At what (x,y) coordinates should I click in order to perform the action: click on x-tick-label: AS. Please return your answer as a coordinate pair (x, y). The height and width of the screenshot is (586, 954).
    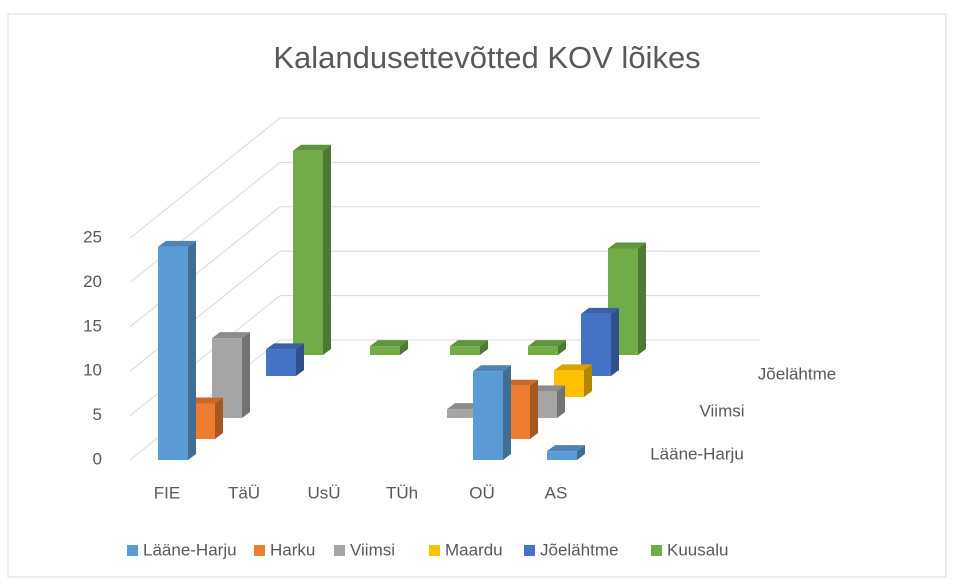
    Looking at the image, I should click on (556, 492).